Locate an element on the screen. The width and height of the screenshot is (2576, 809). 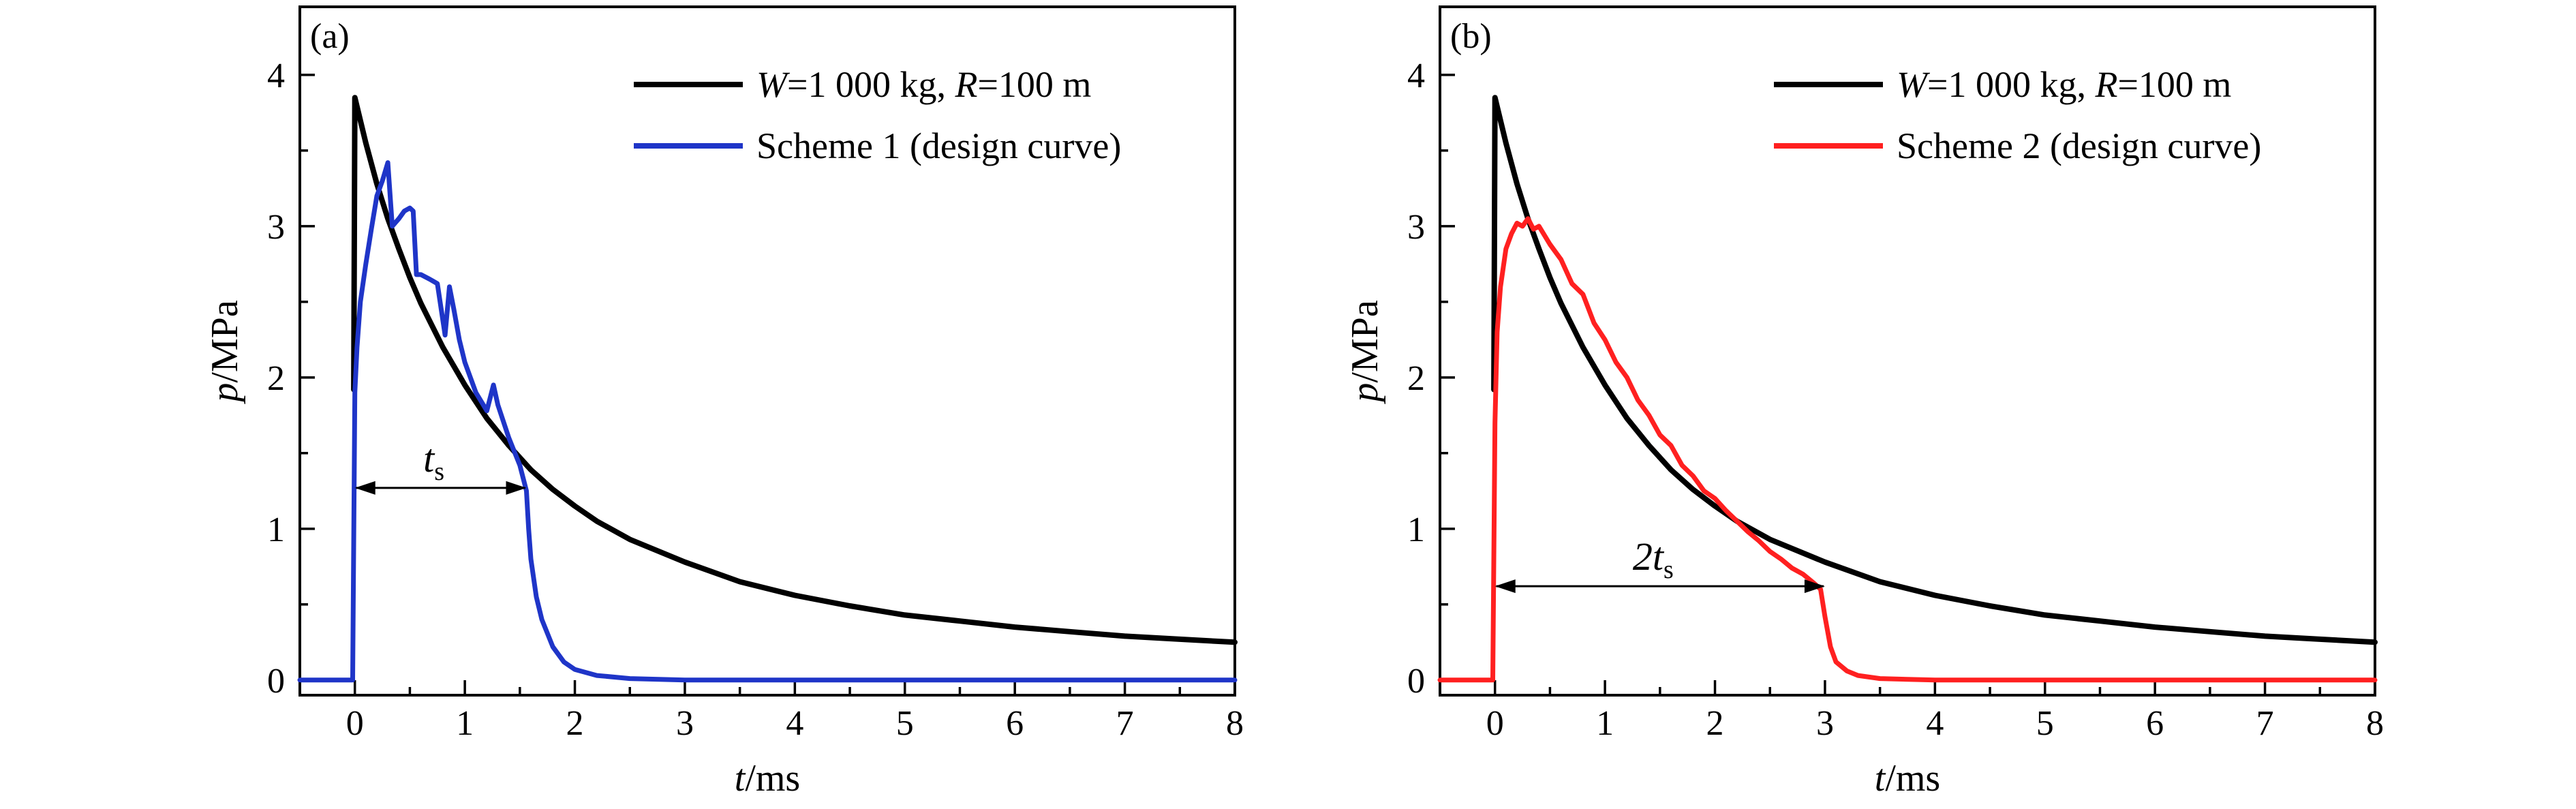
panel-label: (a) is located at coordinates (330, 36).